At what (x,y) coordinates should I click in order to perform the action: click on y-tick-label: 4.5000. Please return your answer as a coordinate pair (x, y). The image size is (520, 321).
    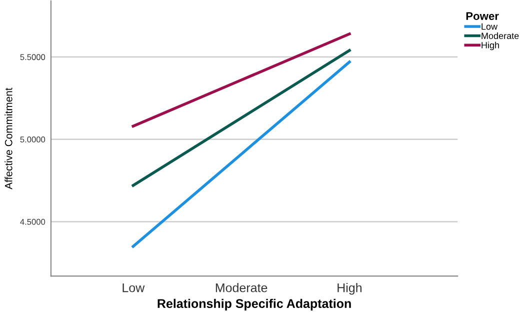
    Looking at the image, I should click on (33, 221).